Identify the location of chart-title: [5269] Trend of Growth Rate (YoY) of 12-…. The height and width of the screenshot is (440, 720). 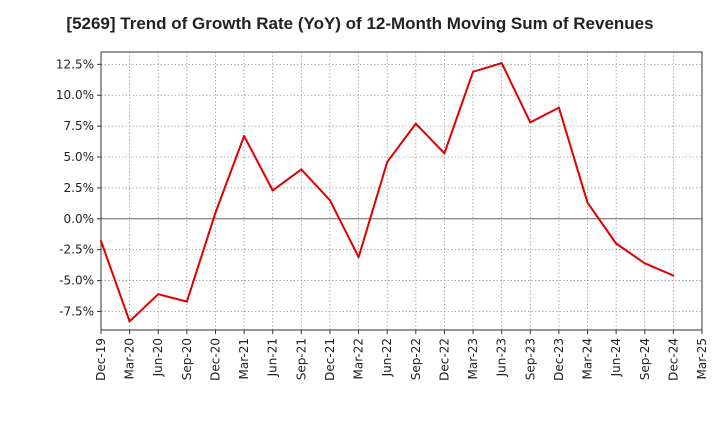
(360, 23).